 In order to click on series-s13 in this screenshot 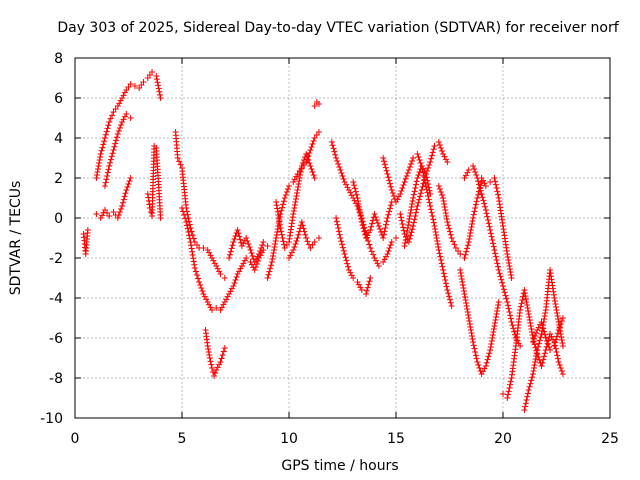, I will do `click(304, 240)`.